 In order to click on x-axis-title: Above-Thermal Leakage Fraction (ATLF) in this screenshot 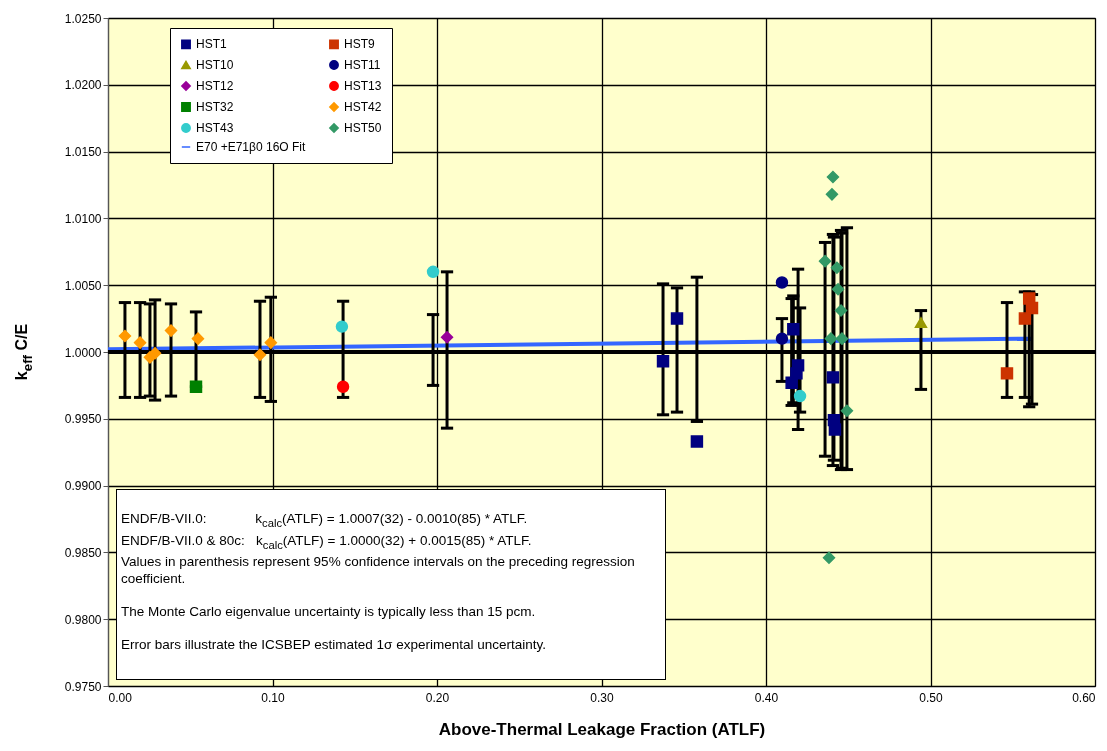, I will do `click(602, 729)`.